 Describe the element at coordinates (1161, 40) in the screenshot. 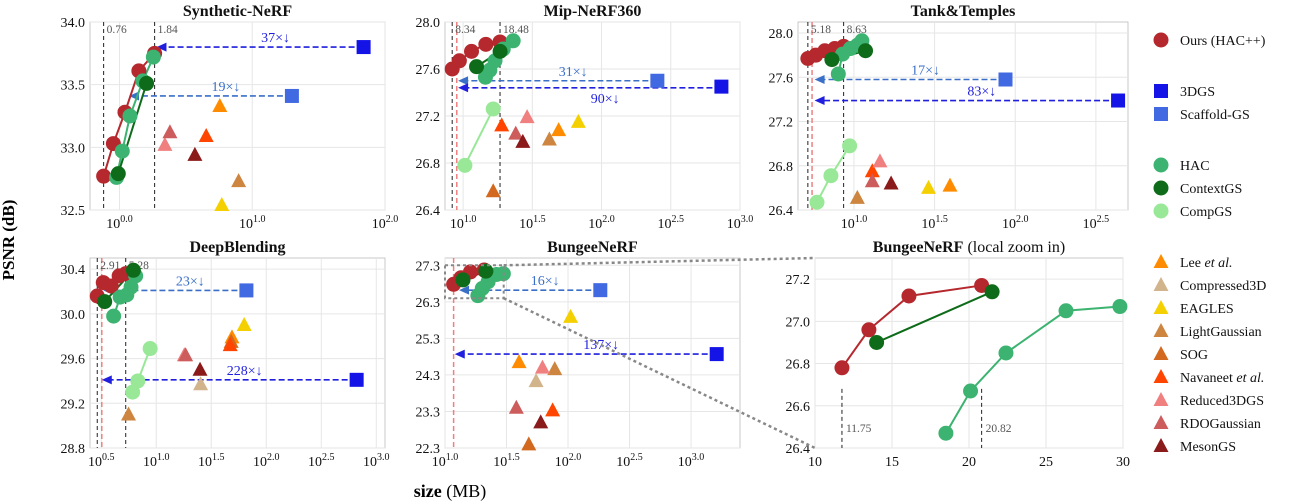

I see `legend-marker-ours` at that location.